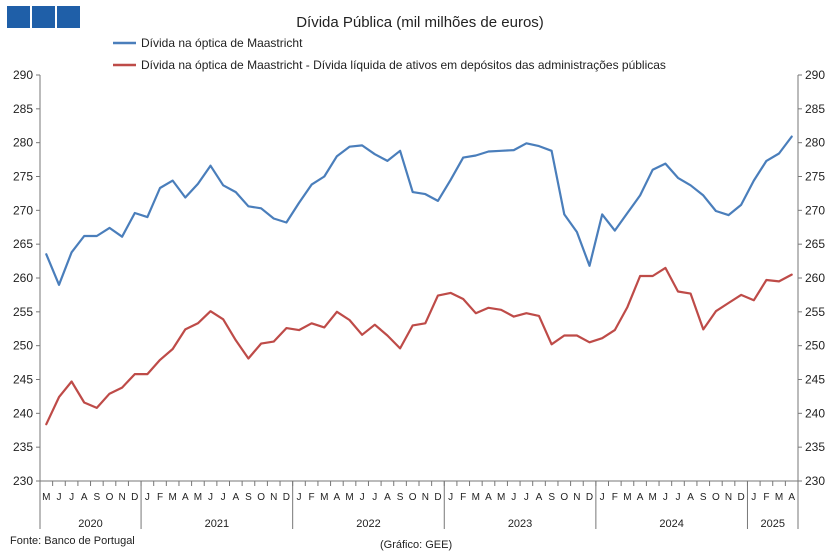 The width and height of the screenshot is (839, 559). Describe the element at coordinates (815, 447) in the screenshot. I see `y-tick-label-right: 235` at that location.